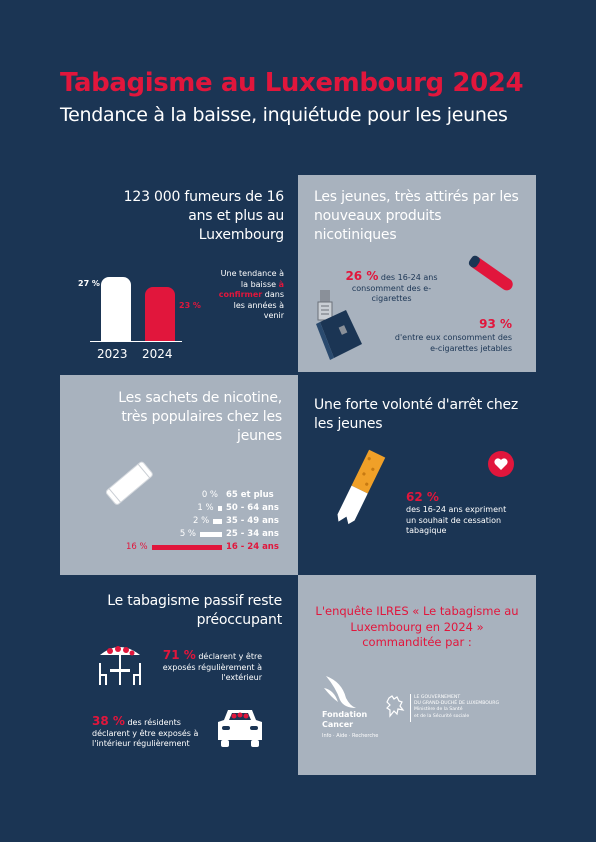 The width and height of the screenshot is (596, 842). Describe the element at coordinates (116, 309) in the screenshot. I see `bar-2023` at that location.